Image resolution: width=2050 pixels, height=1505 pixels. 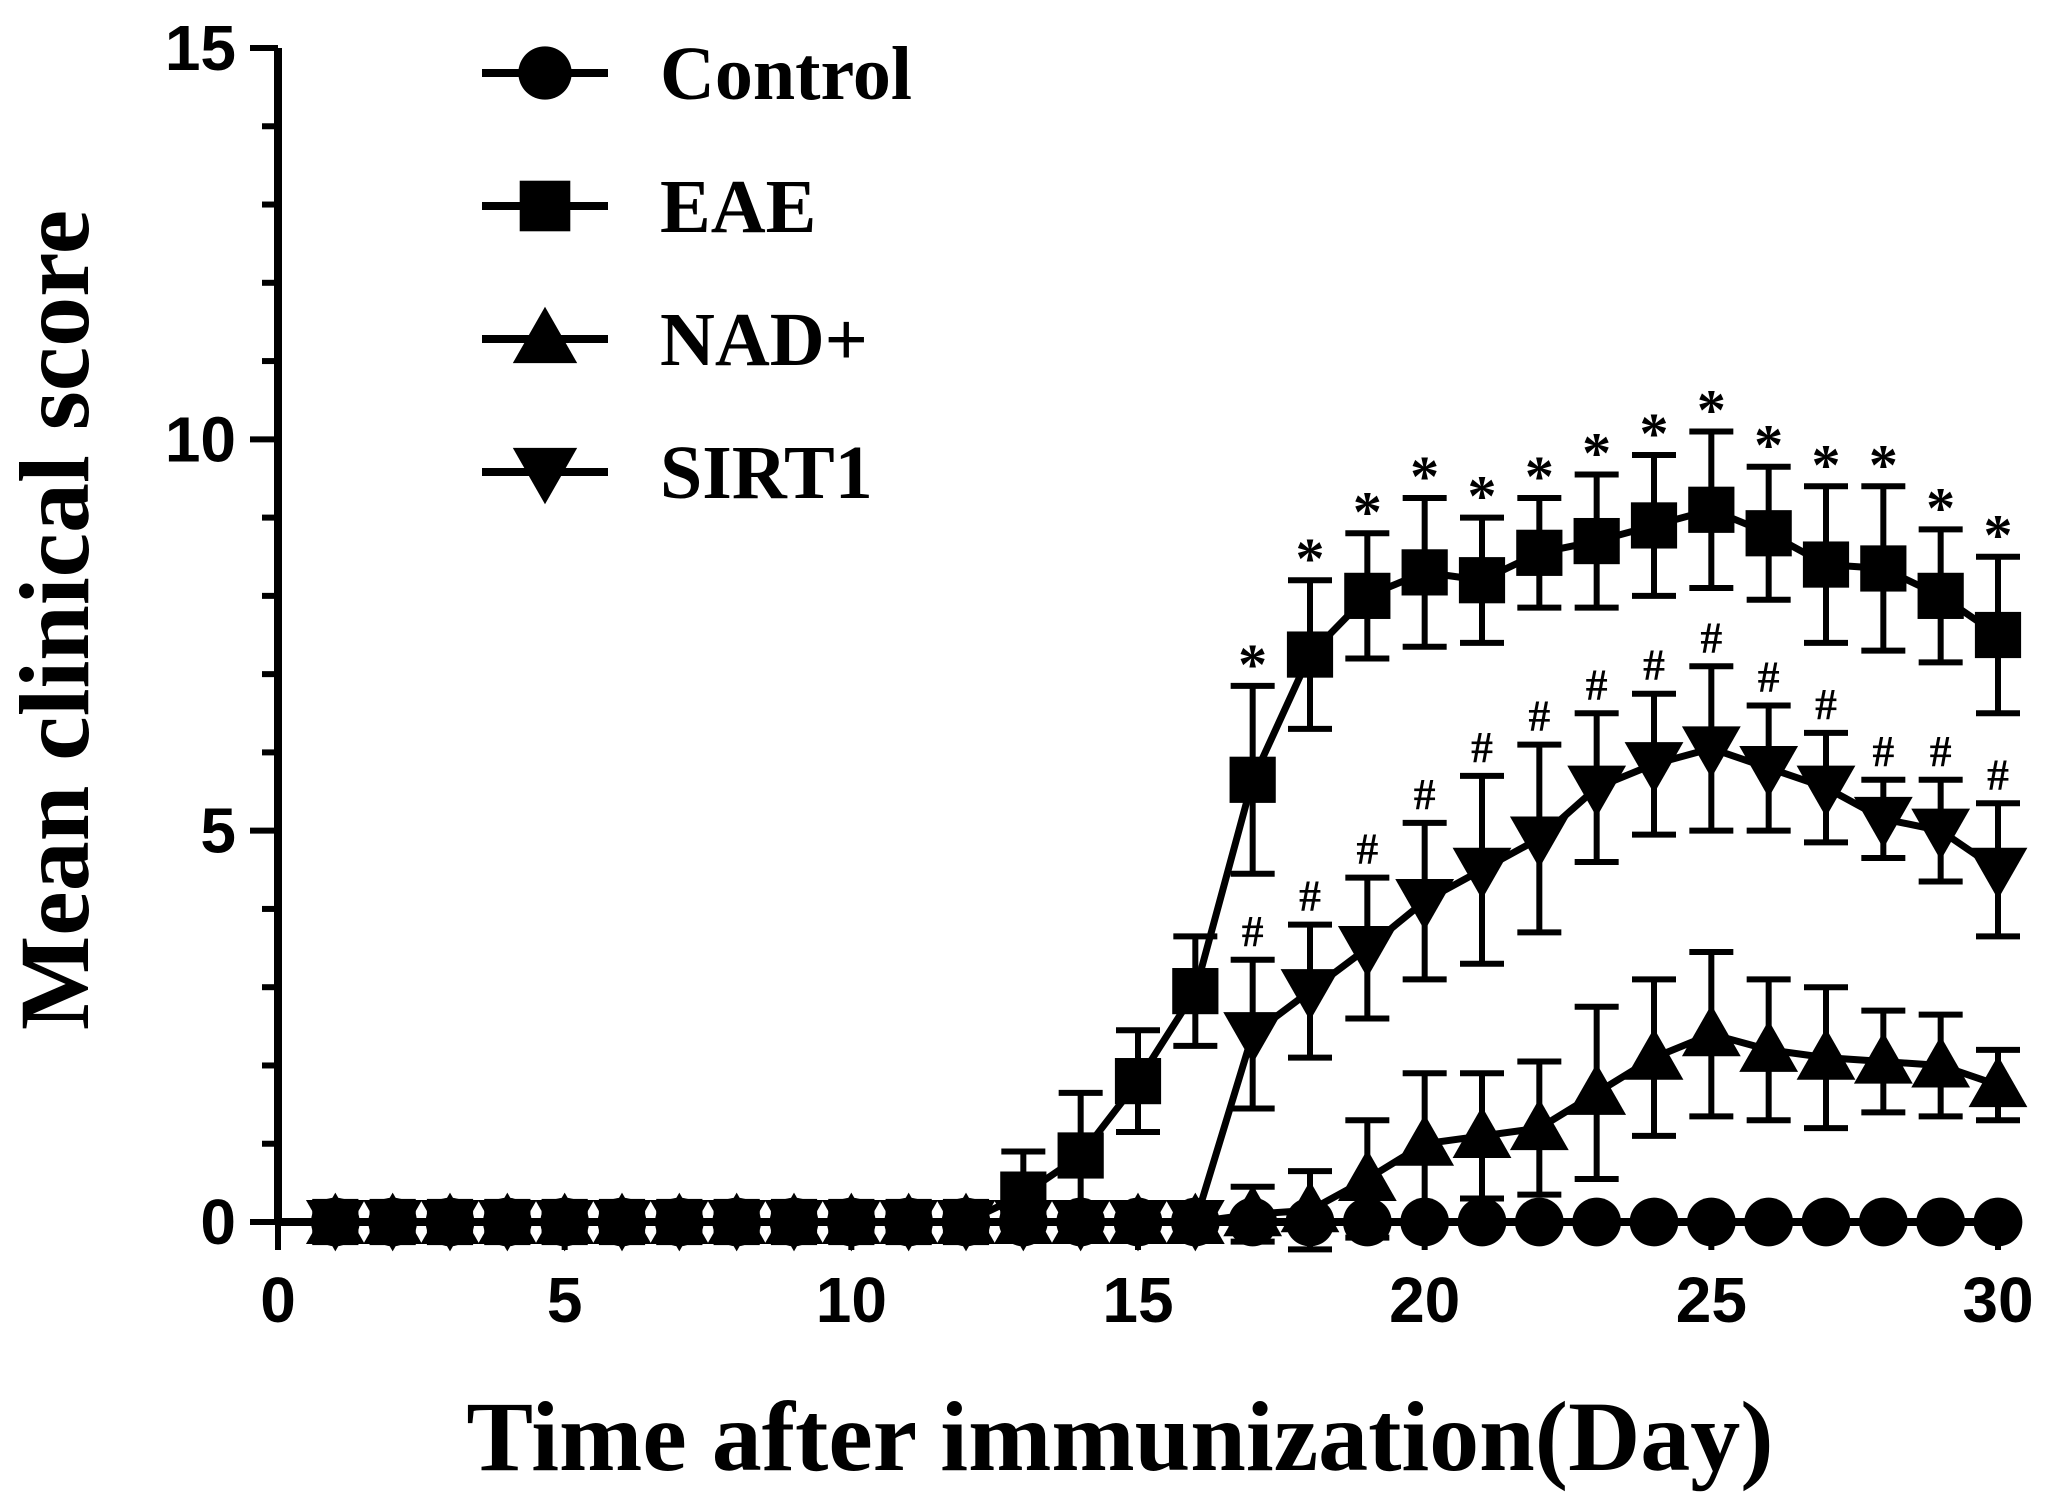 What do you see at coordinates (697, 273) in the screenshot?
I see `legend: Control EAE NAD+ SIRT1` at bounding box center [697, 273].